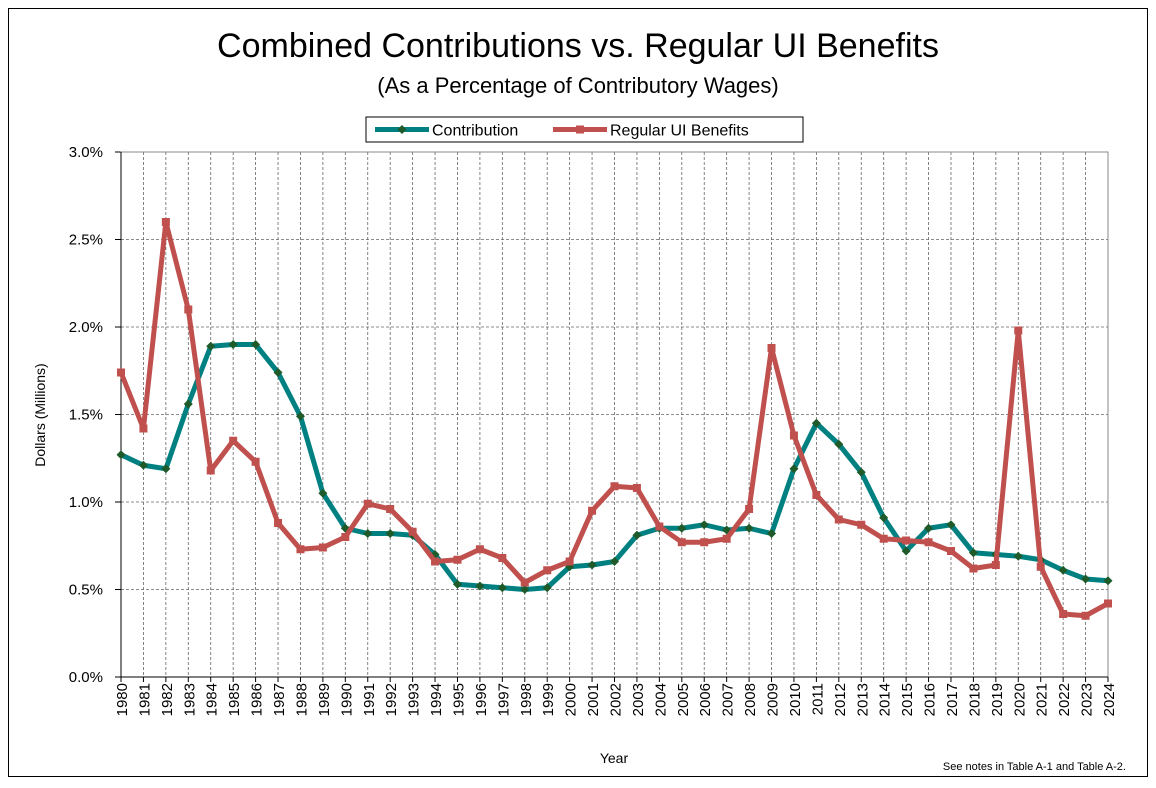 This screenshot has height=788, width=1156. What do you see at coordinates (414, 699) in the screenshot?
I see `x-tick-label: 1993` at bounding box center [414, 699].